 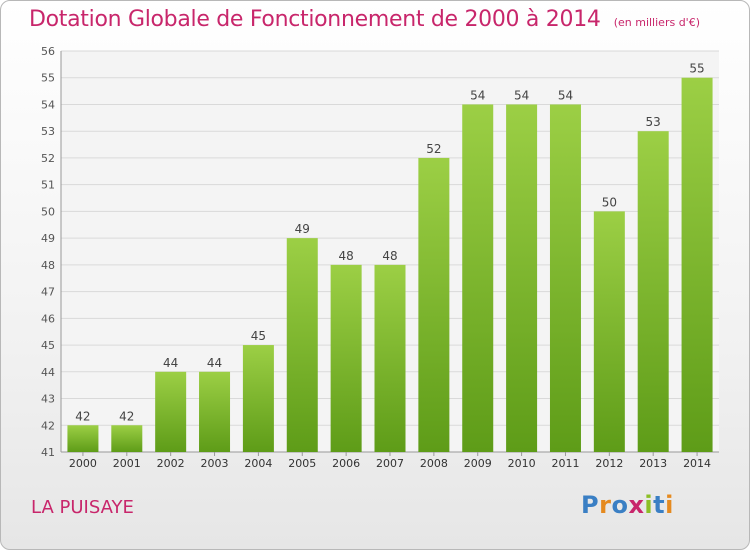 I want to click on x-tick-label: 2007, so click(x=390, y=463).